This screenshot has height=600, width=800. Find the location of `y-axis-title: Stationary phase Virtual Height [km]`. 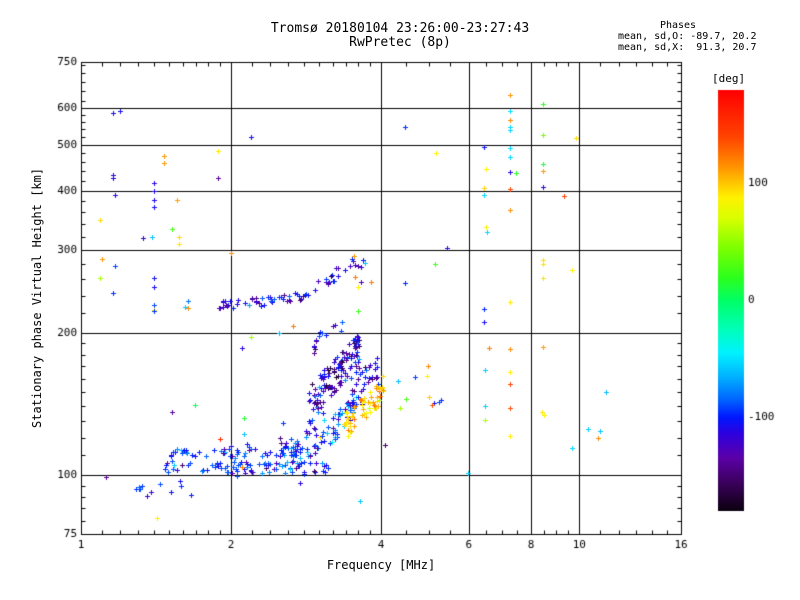

y-axis-title: Stationary phase Virtual Height [km] is located at coordinates (37, 298).